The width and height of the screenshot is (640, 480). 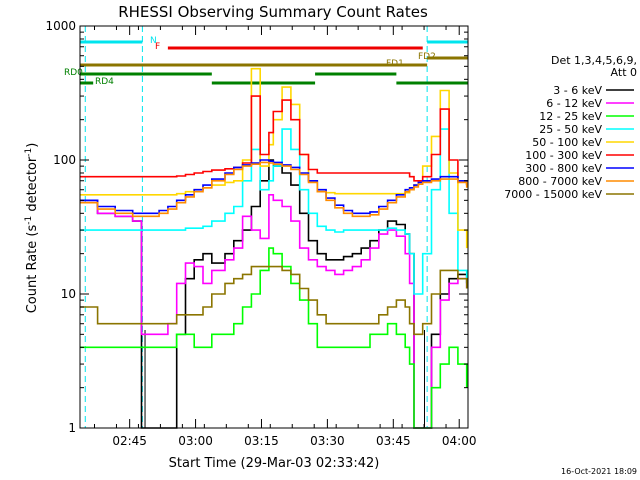 What do you see at coordinates (104, 82) in the screenshot?
I see `segment-label-RD4: RD4` at bounding box center [104, 82].